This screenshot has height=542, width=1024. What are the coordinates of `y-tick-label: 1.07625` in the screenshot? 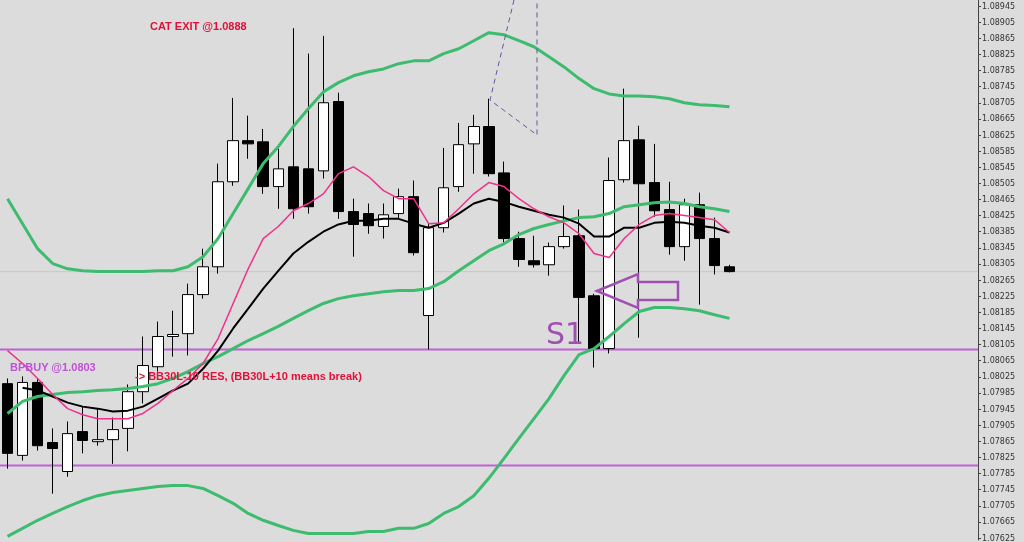 It's located at (999, 537).